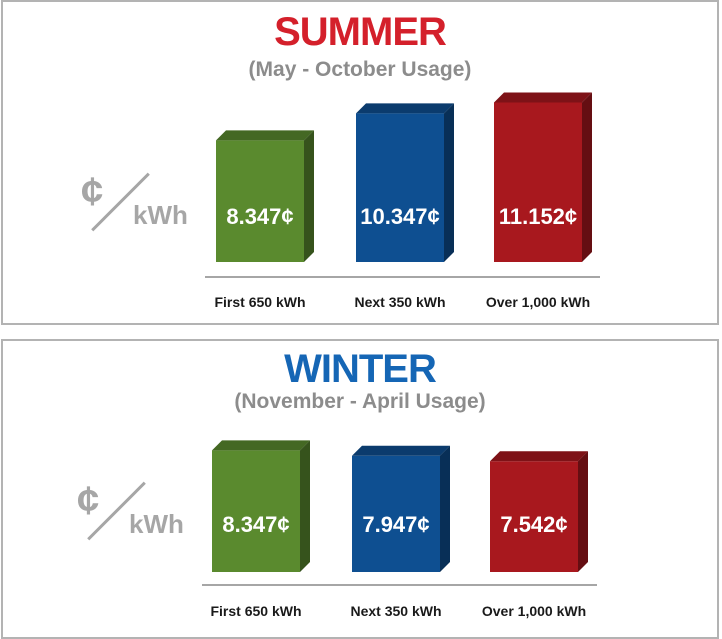 The height and width of the screenshot is (639, 722). Describe the element at coordinates (400, 216) in the screenshot. I see `value-label-0-1: 10.347¢` at that location.